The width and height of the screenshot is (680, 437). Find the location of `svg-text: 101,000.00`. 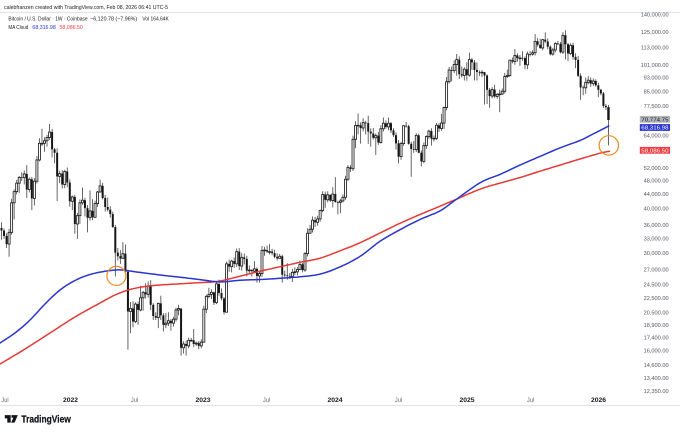

svg-text: 101,000.00 is located at coordinates (655, 66).